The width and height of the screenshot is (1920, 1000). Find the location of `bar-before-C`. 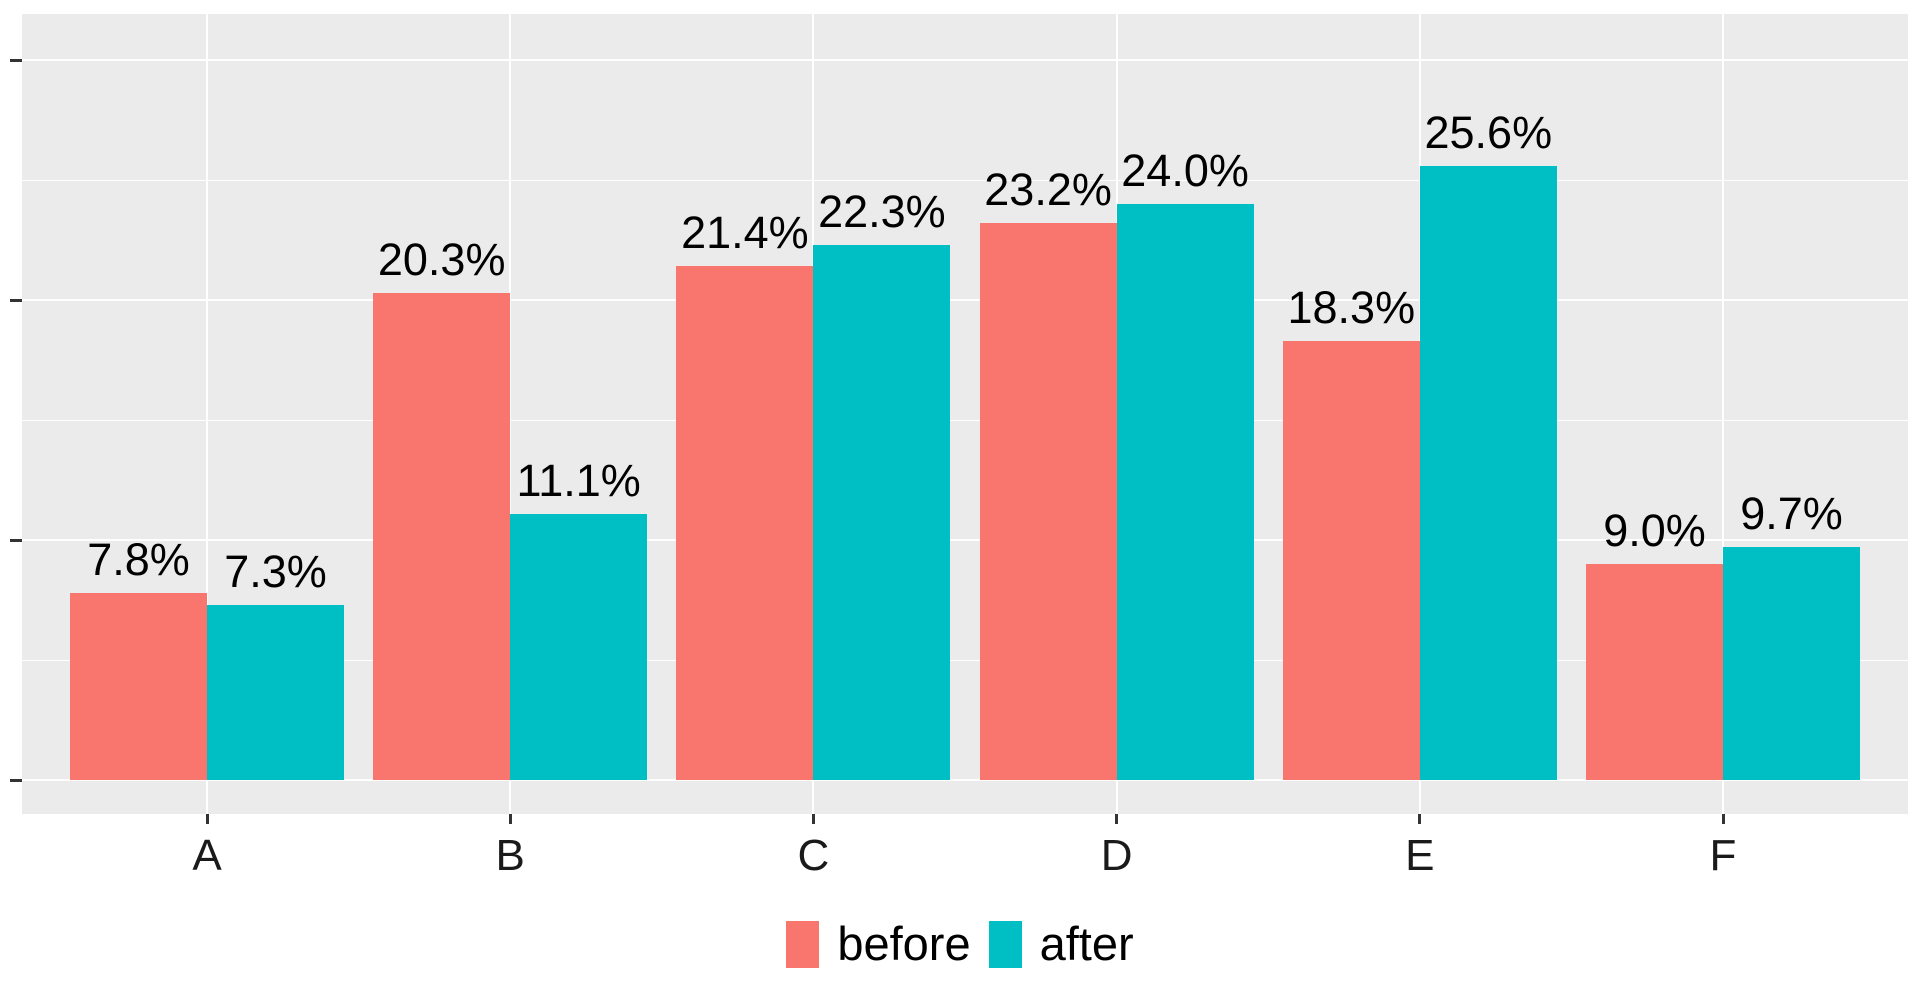

bar-before-C is located at coordinates (745, 523).